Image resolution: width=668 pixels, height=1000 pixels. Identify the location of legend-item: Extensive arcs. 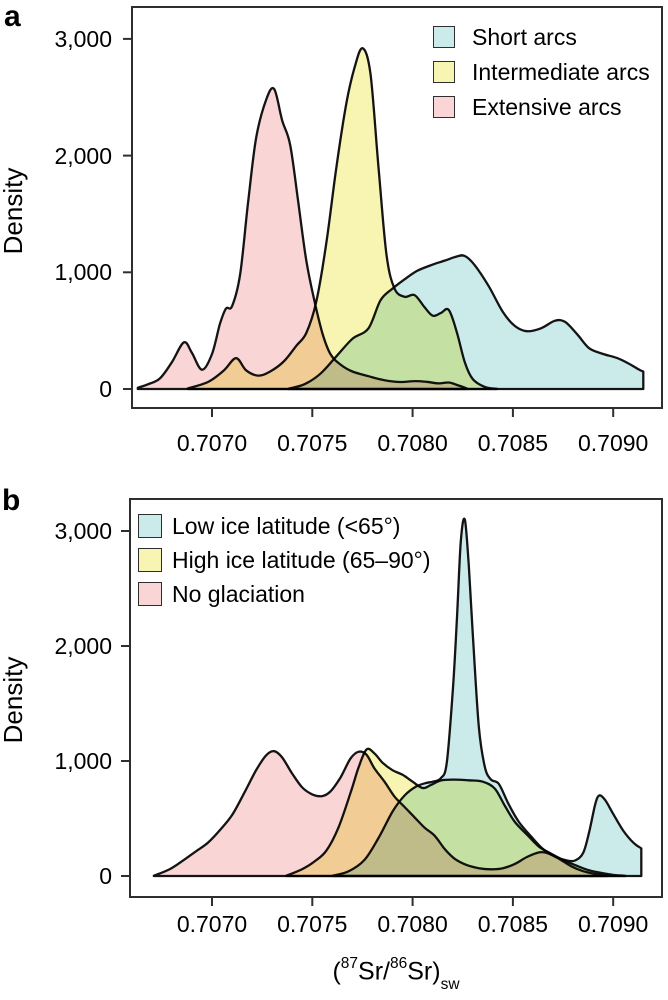
(541, 107).